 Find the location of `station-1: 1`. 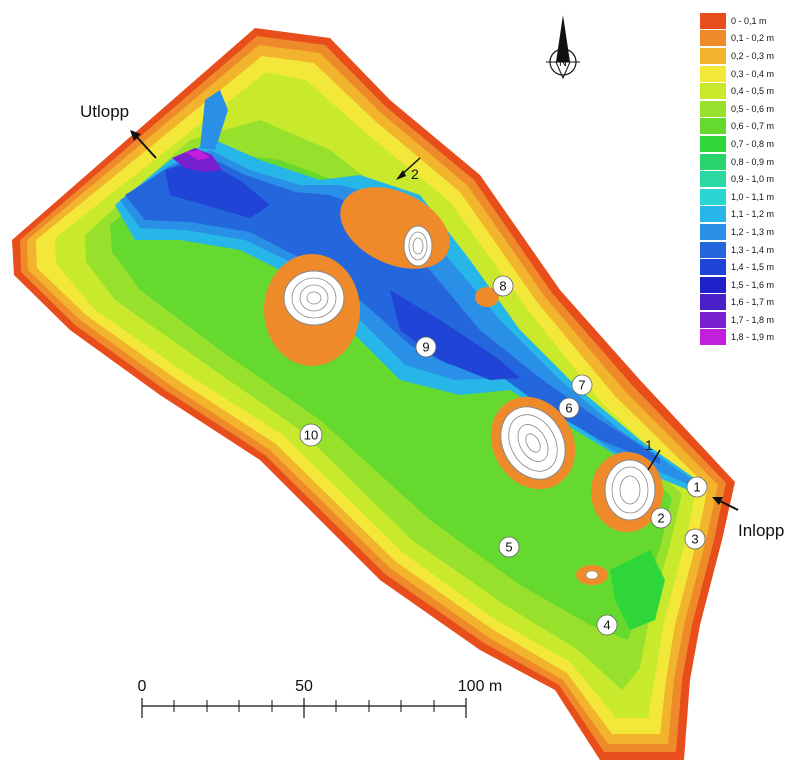

station-1: 1 is located at coordinates (697, 487).